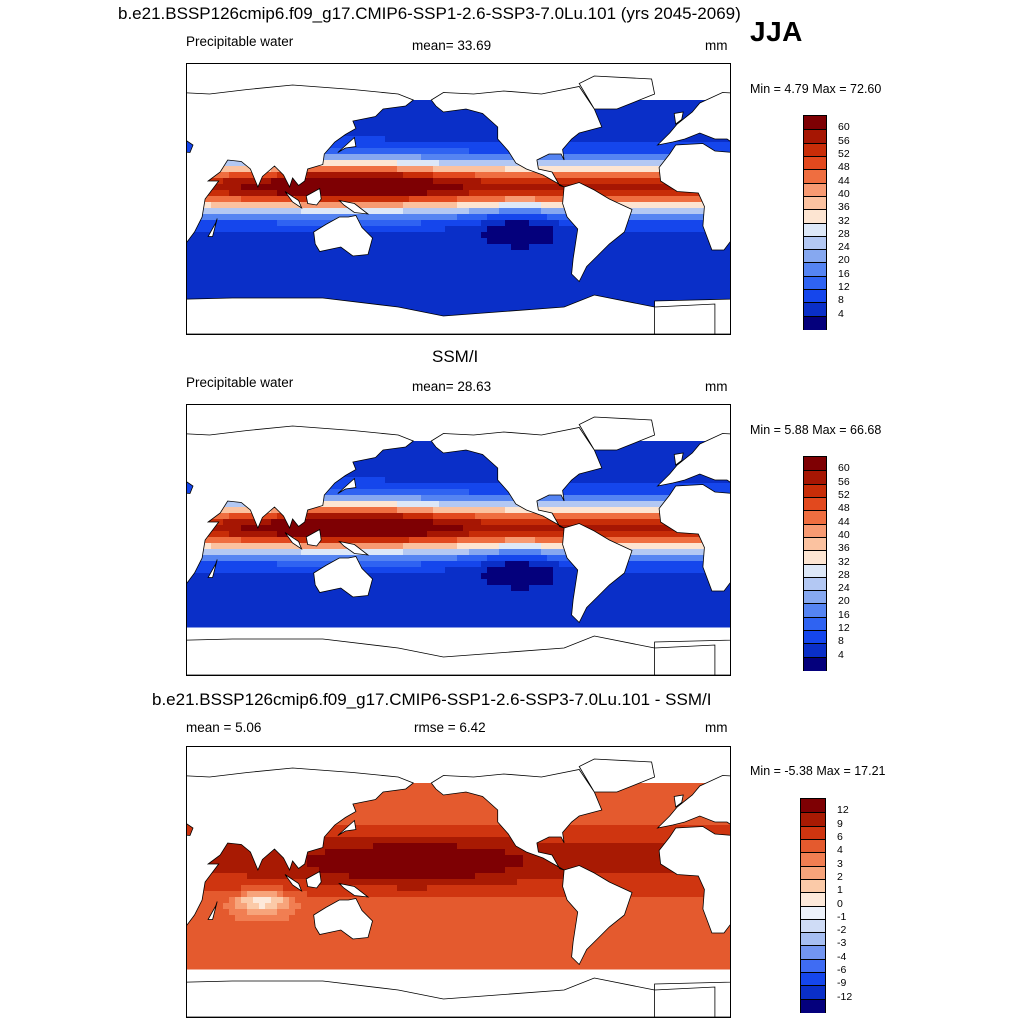  What do you see at coordinates (716, 45) in the screenshot?
I see `panel1-units-label: mm` at bounding box center [716, 45].